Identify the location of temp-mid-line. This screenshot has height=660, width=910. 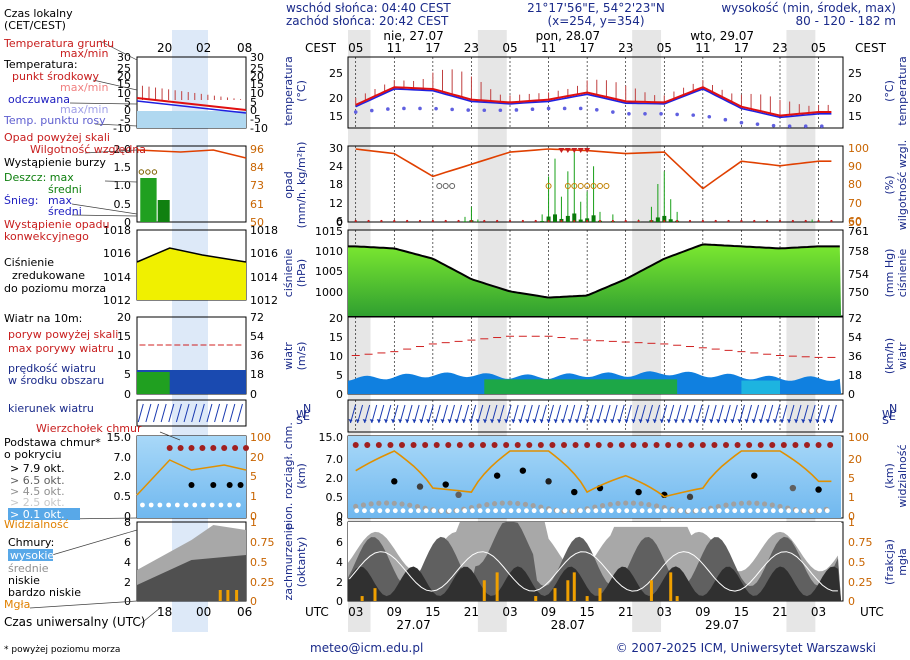
(593, 101).